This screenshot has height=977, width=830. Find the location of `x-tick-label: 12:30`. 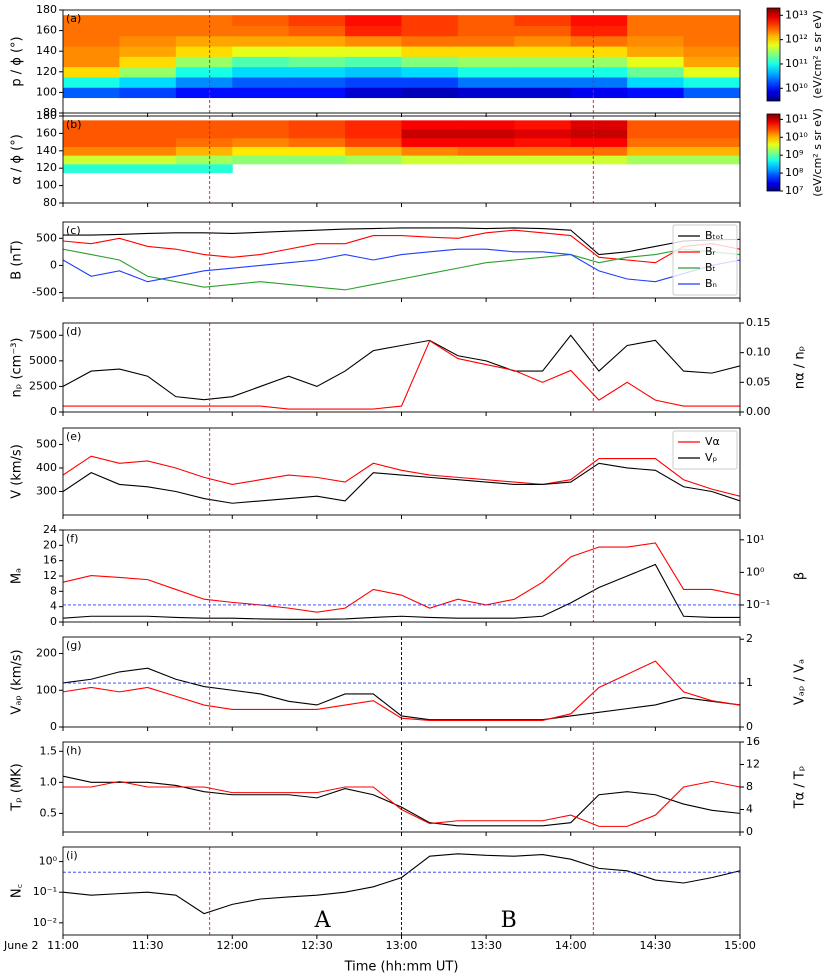

x-tick-label: 12:30 is located at coordinates (317, 945).